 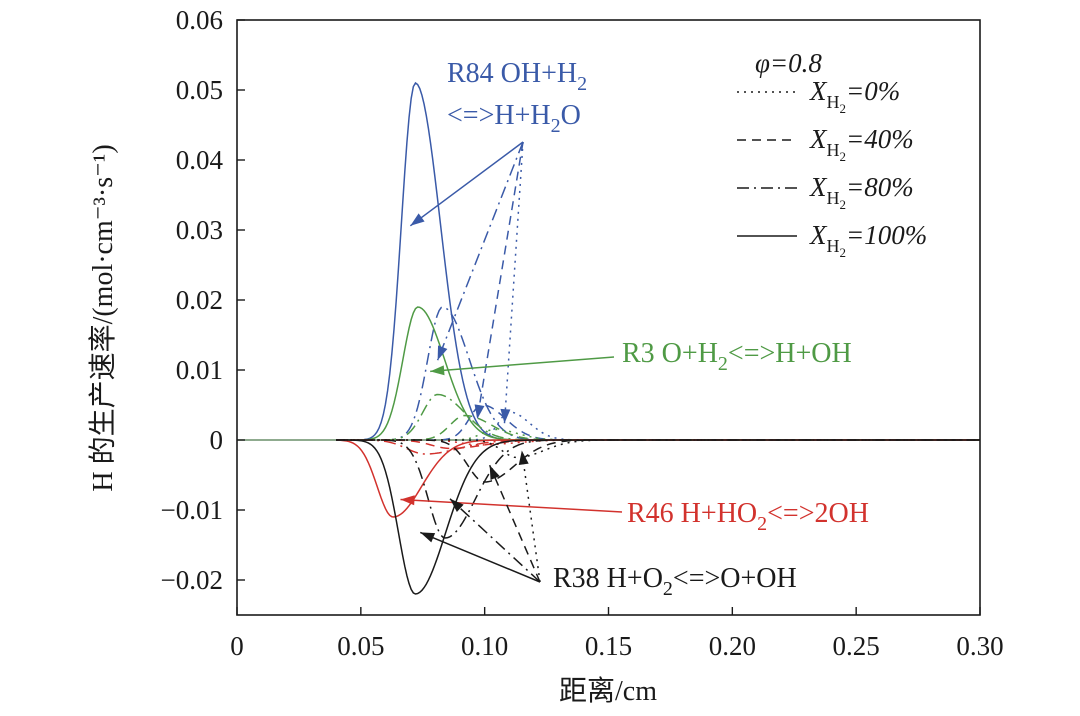 What do you see at coordinates (608, 646) in the screenshot?
I see `x-tick-label: 0.15` at bounding box center [608, 646].